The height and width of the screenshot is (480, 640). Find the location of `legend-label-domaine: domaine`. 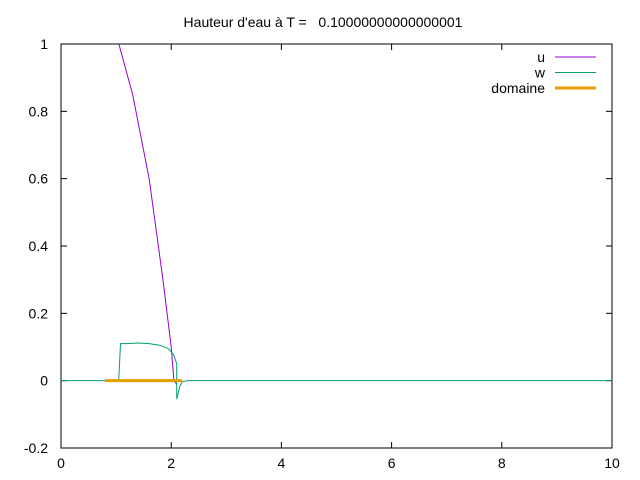

legend-label-domaine: domaine is located at coordinates (518, 88).